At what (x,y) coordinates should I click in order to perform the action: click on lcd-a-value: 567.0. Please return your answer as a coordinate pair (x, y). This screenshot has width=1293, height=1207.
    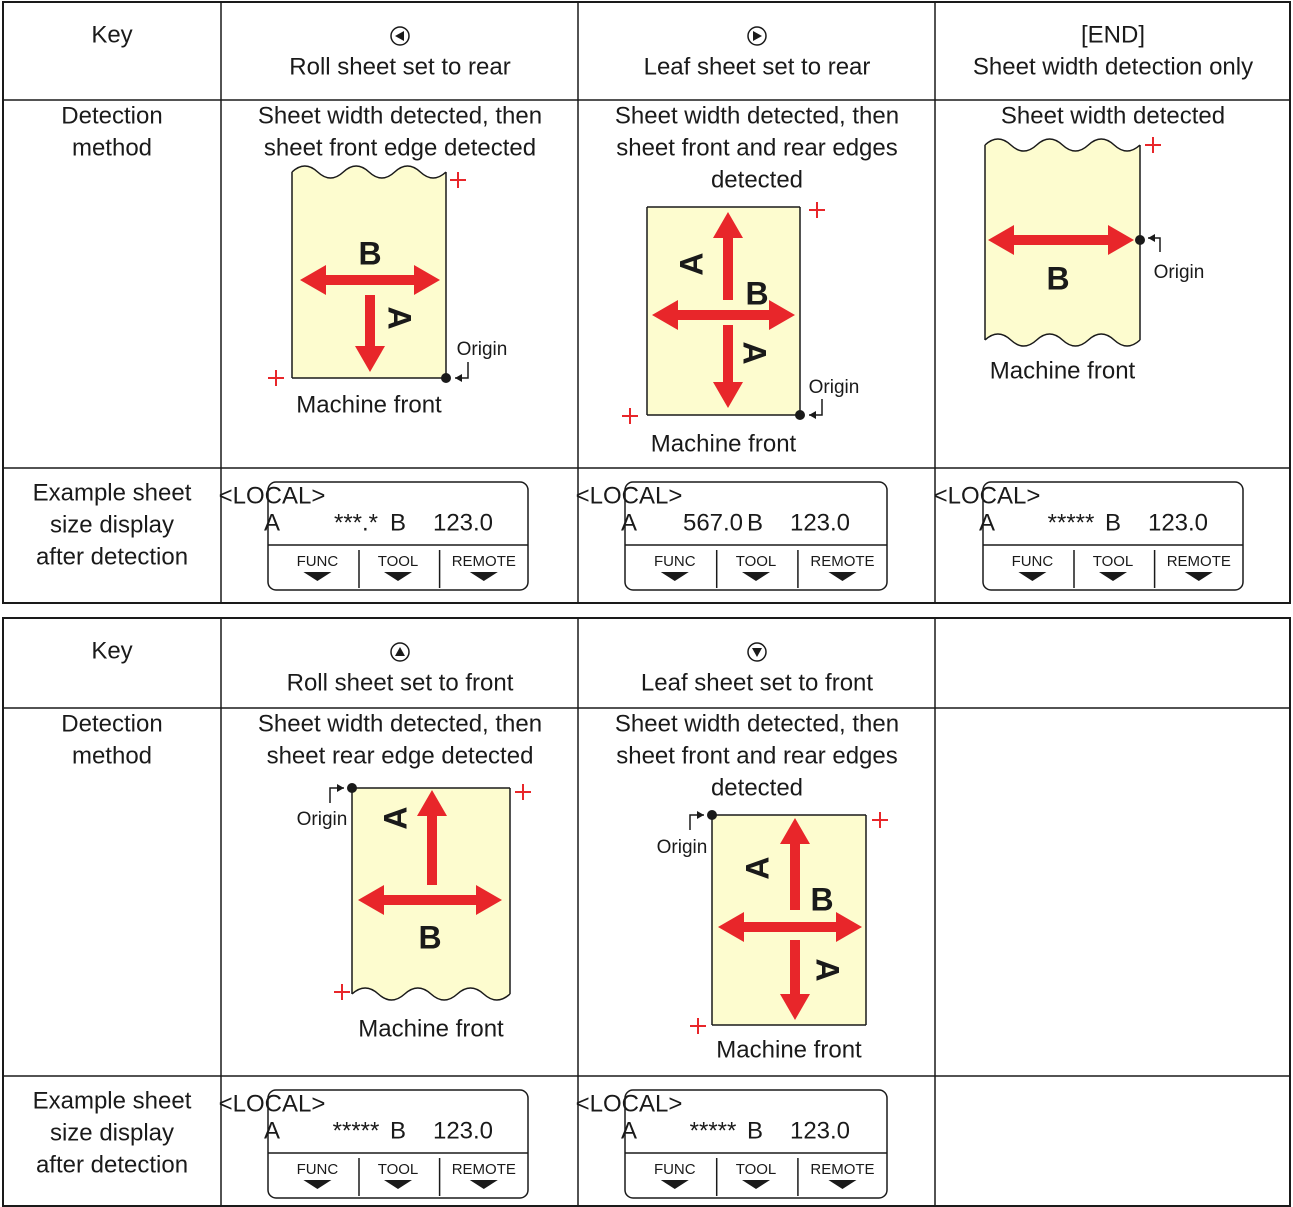
    Looking at the image, I should click on (713, 522).